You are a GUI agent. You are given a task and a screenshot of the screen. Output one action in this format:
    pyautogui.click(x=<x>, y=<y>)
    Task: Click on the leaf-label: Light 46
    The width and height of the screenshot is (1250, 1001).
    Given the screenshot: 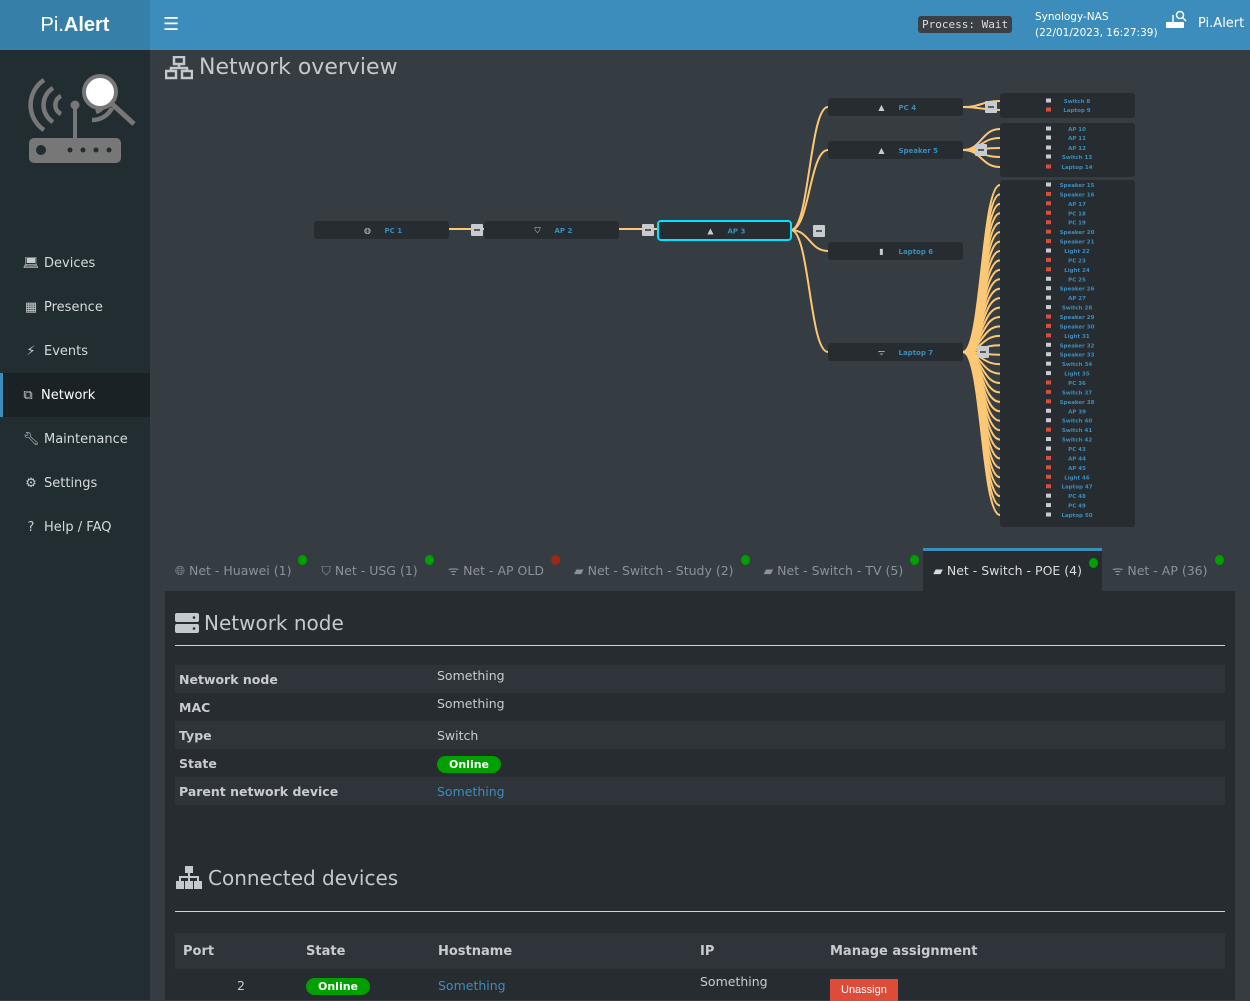 What is the action you would take?
    pyautogui.click(x=1077, y=478)
    